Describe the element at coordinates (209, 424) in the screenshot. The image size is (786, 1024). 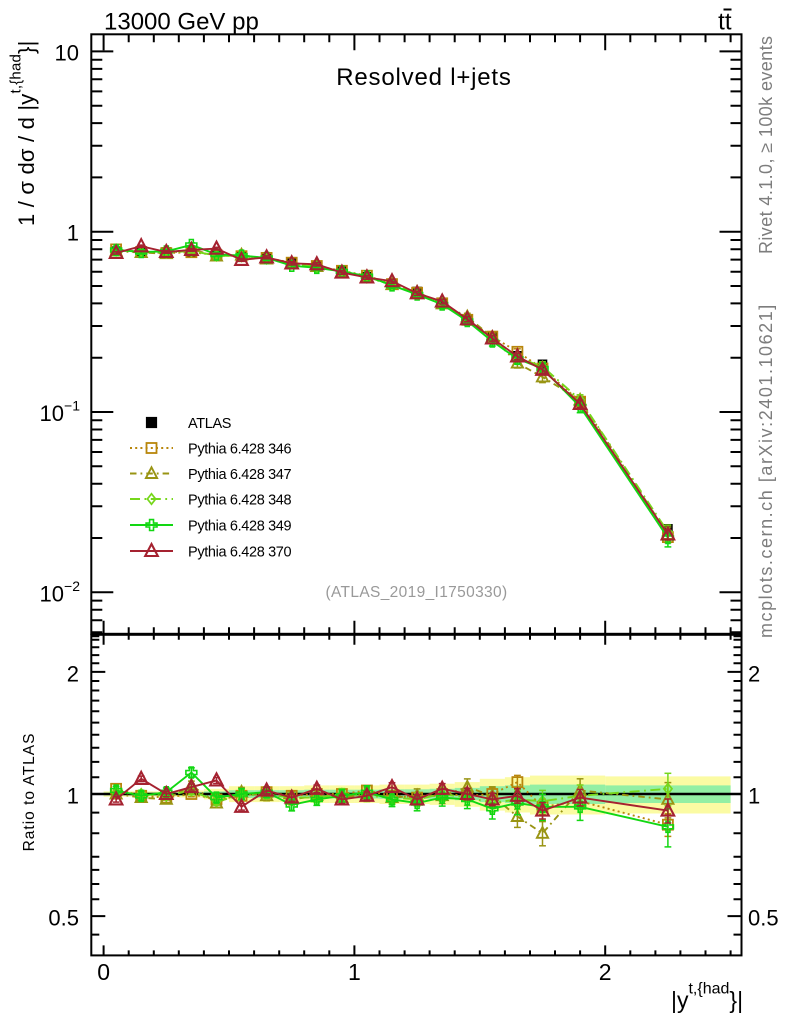
I see `svg-text: ATLAS` at that location.